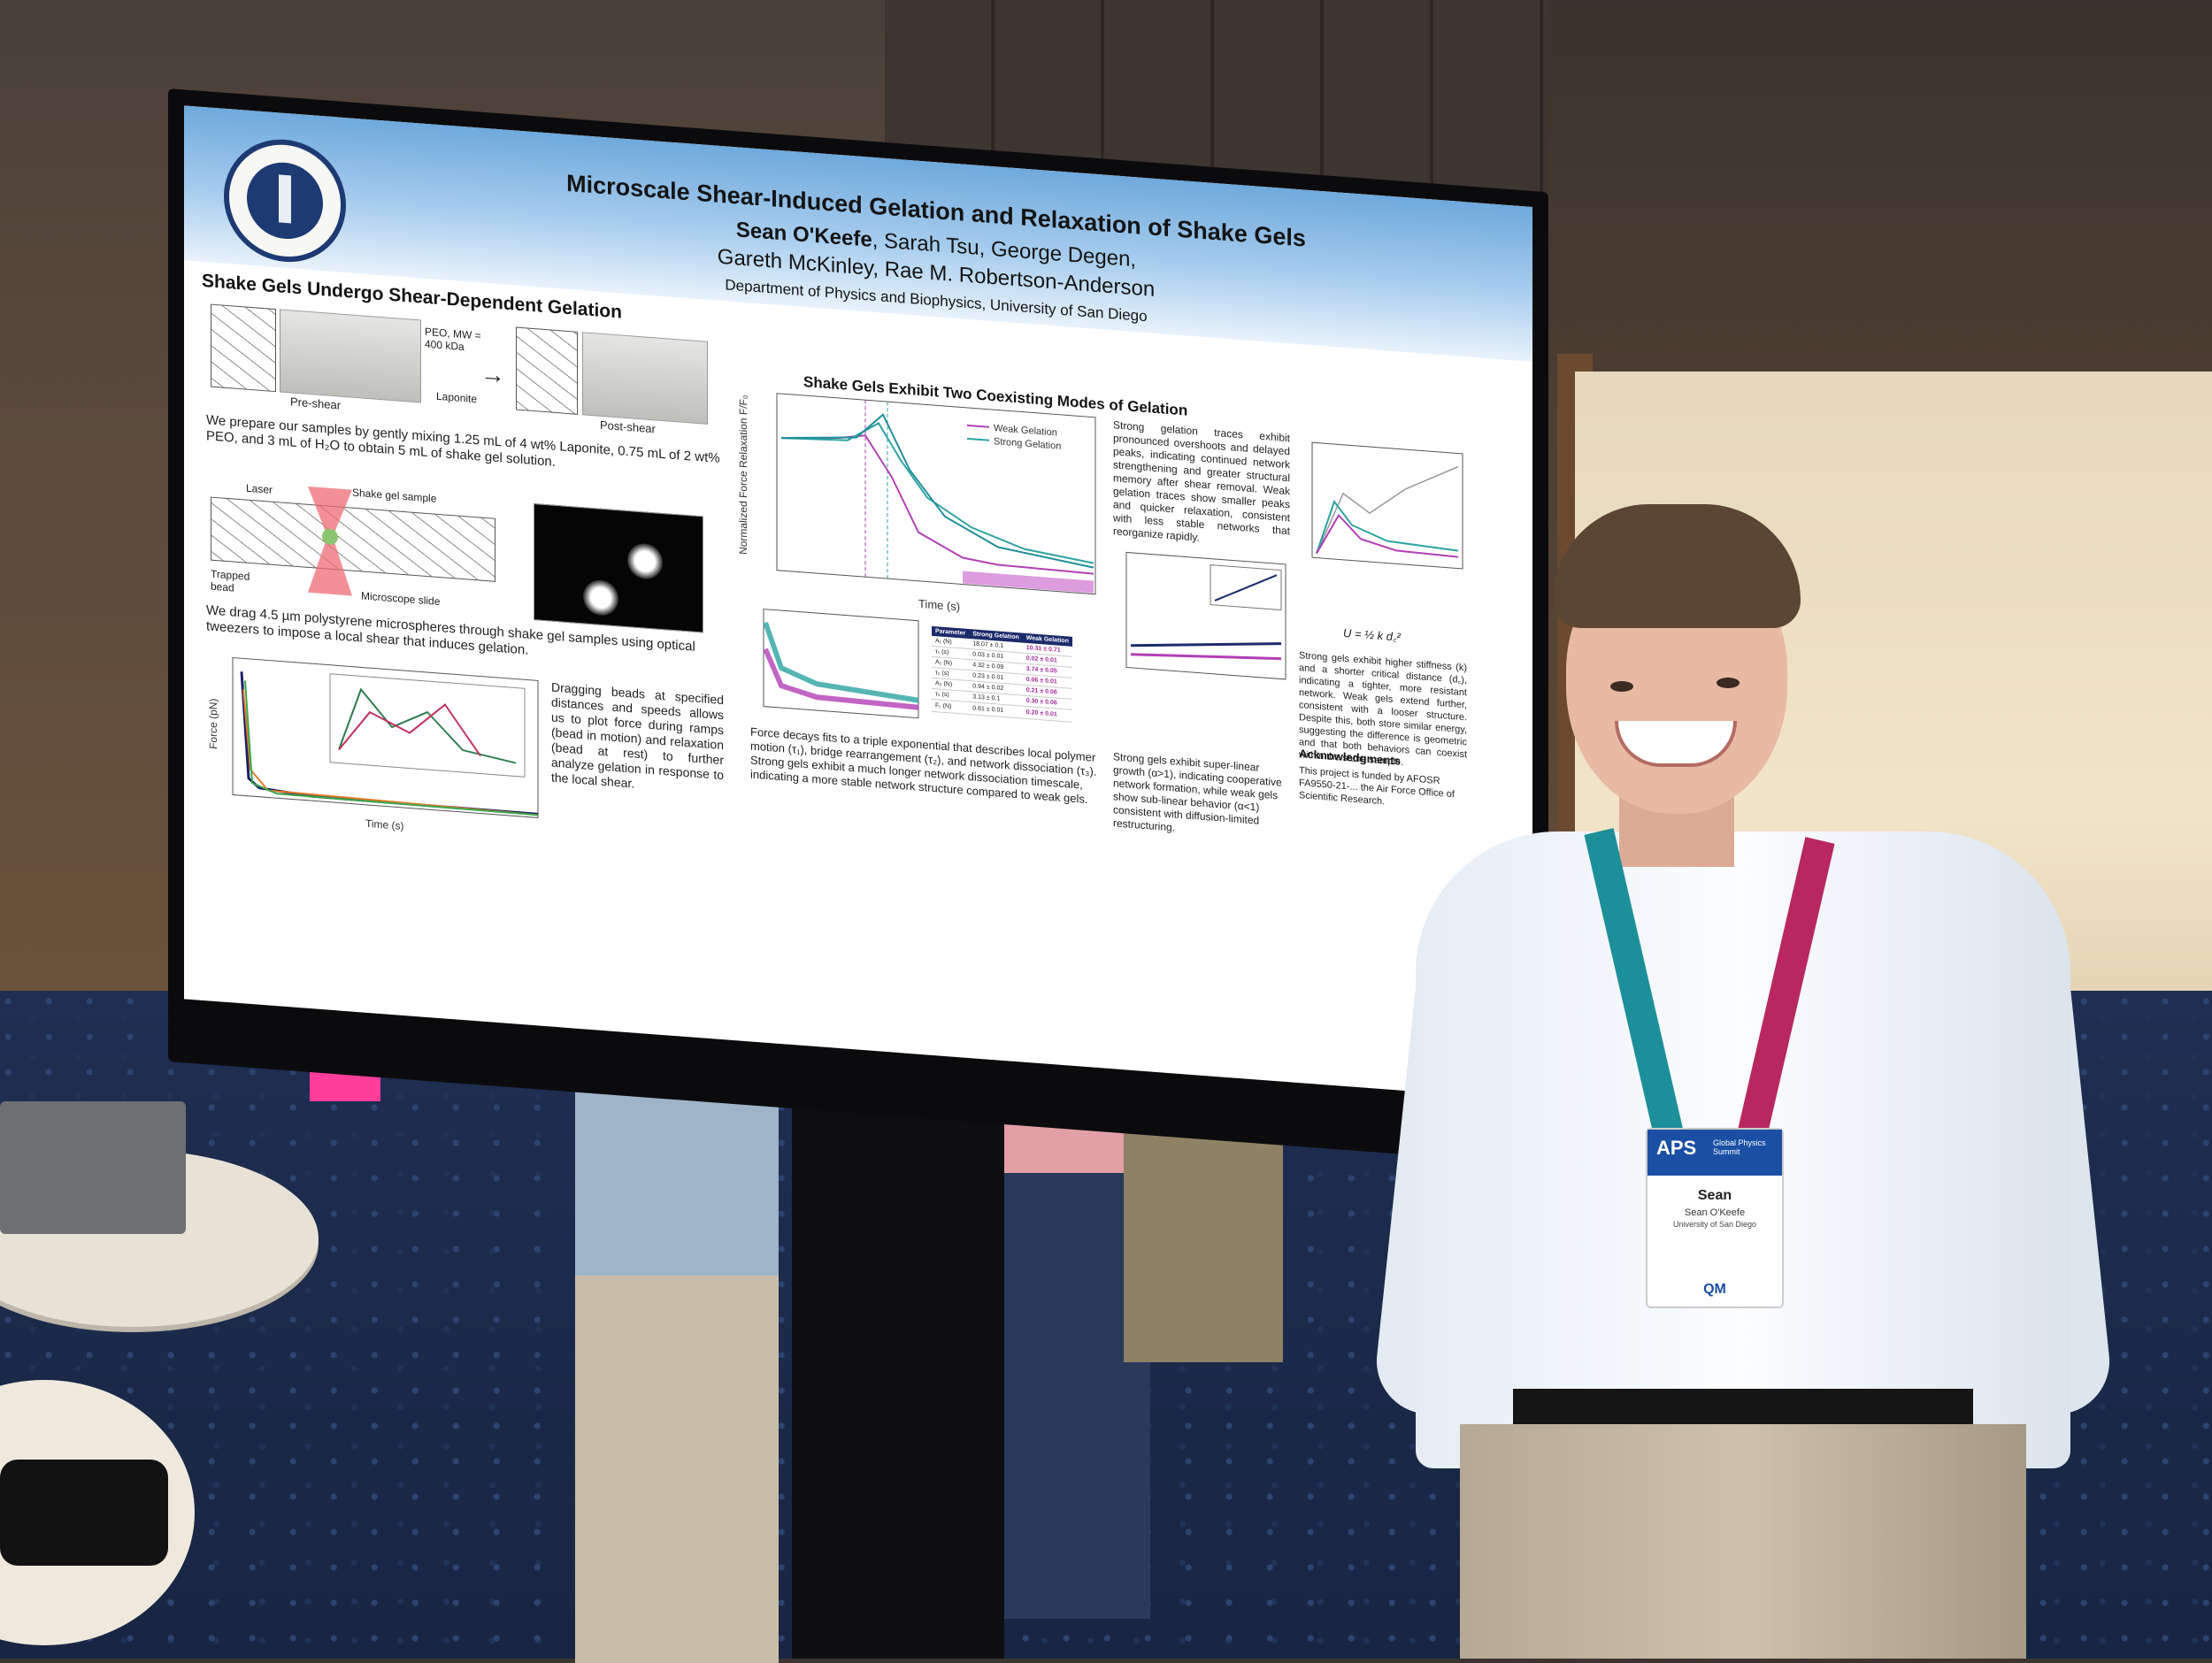  I want to click on laponite-label: Laponite, so click(457, 398).